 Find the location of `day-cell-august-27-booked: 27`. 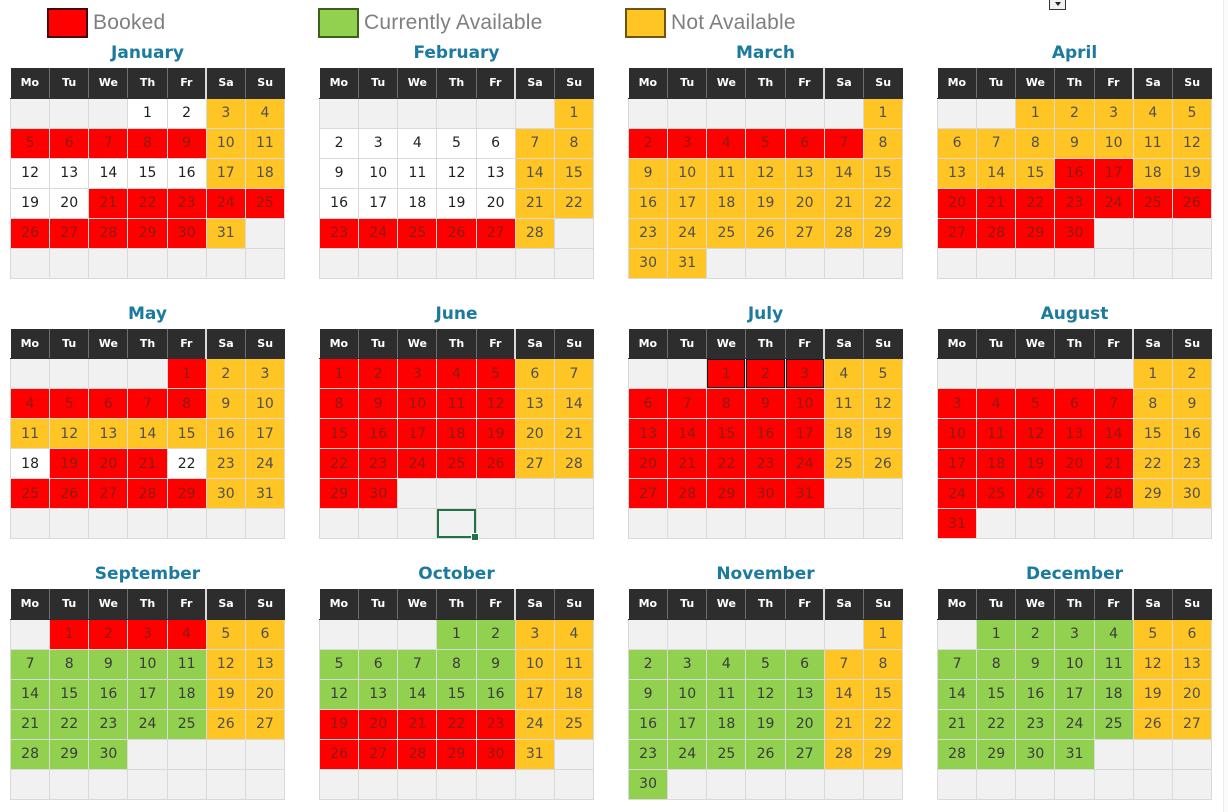

day-cell-august-27-booked: 27 is located at coordinates (1074, 493).